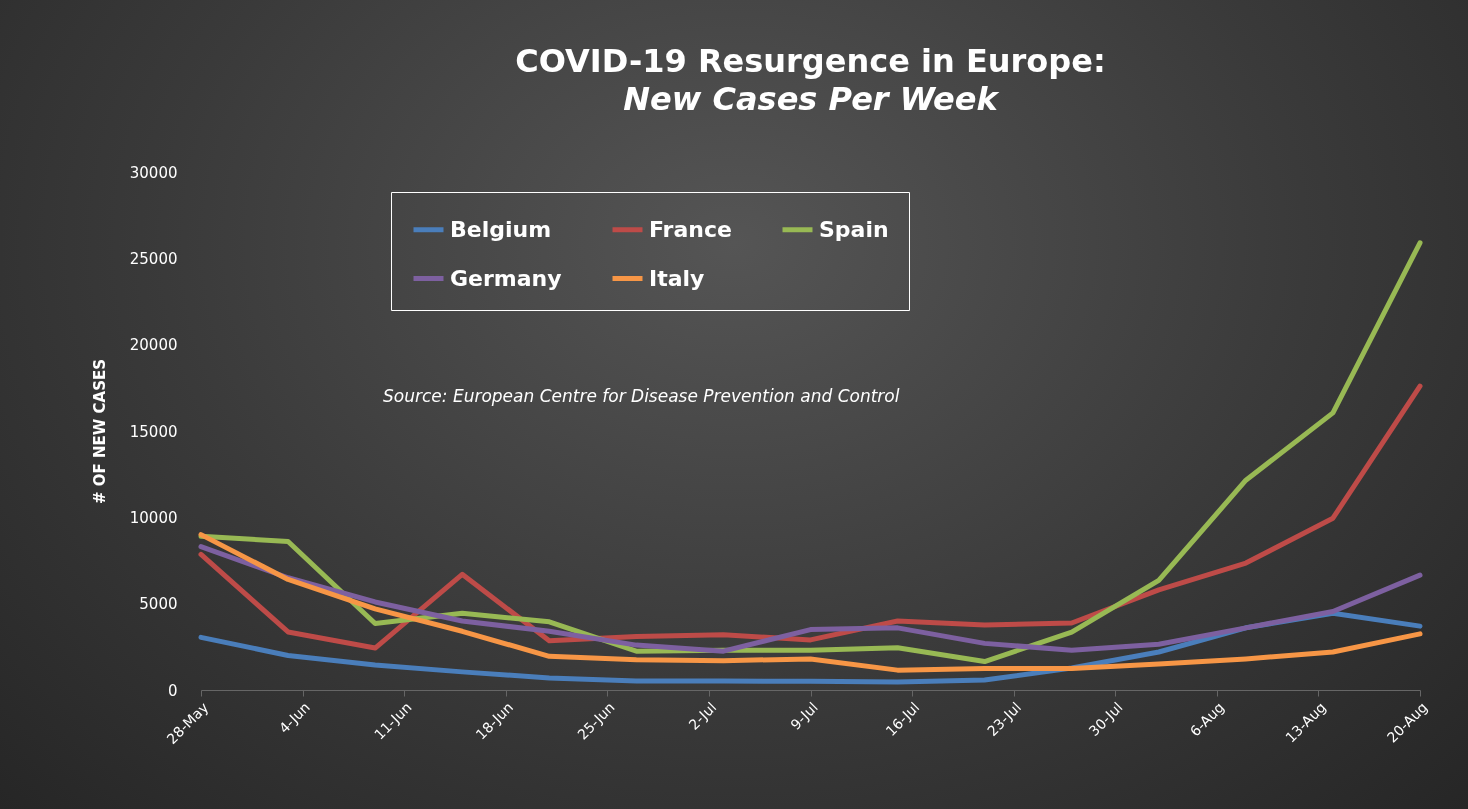  Describe the element at coordinates (811, 99) in the screenshot. I see `chart-subtitle: New Cases Per Week` at that location.